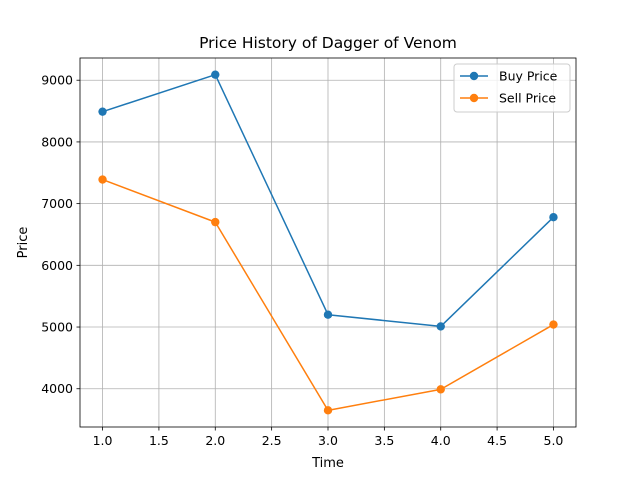  What do you see at coordinates (384, 440) in the screenshot?
I see `x-tick-label: 3.5` at bounding box center [384, 440].